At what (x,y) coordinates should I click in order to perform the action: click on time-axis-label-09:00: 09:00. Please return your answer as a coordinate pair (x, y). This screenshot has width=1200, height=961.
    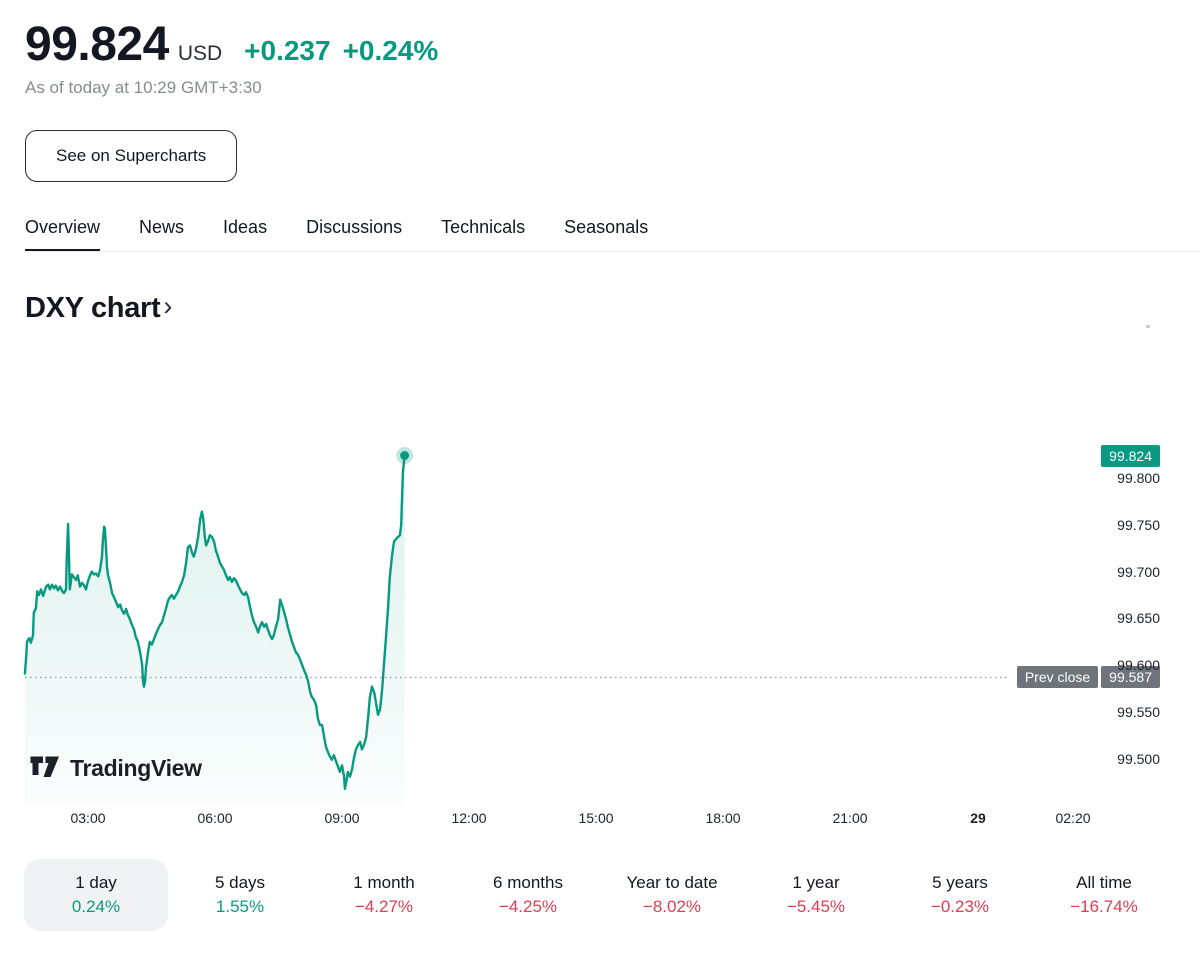
    Looking at the image, I should click on (342, 817).